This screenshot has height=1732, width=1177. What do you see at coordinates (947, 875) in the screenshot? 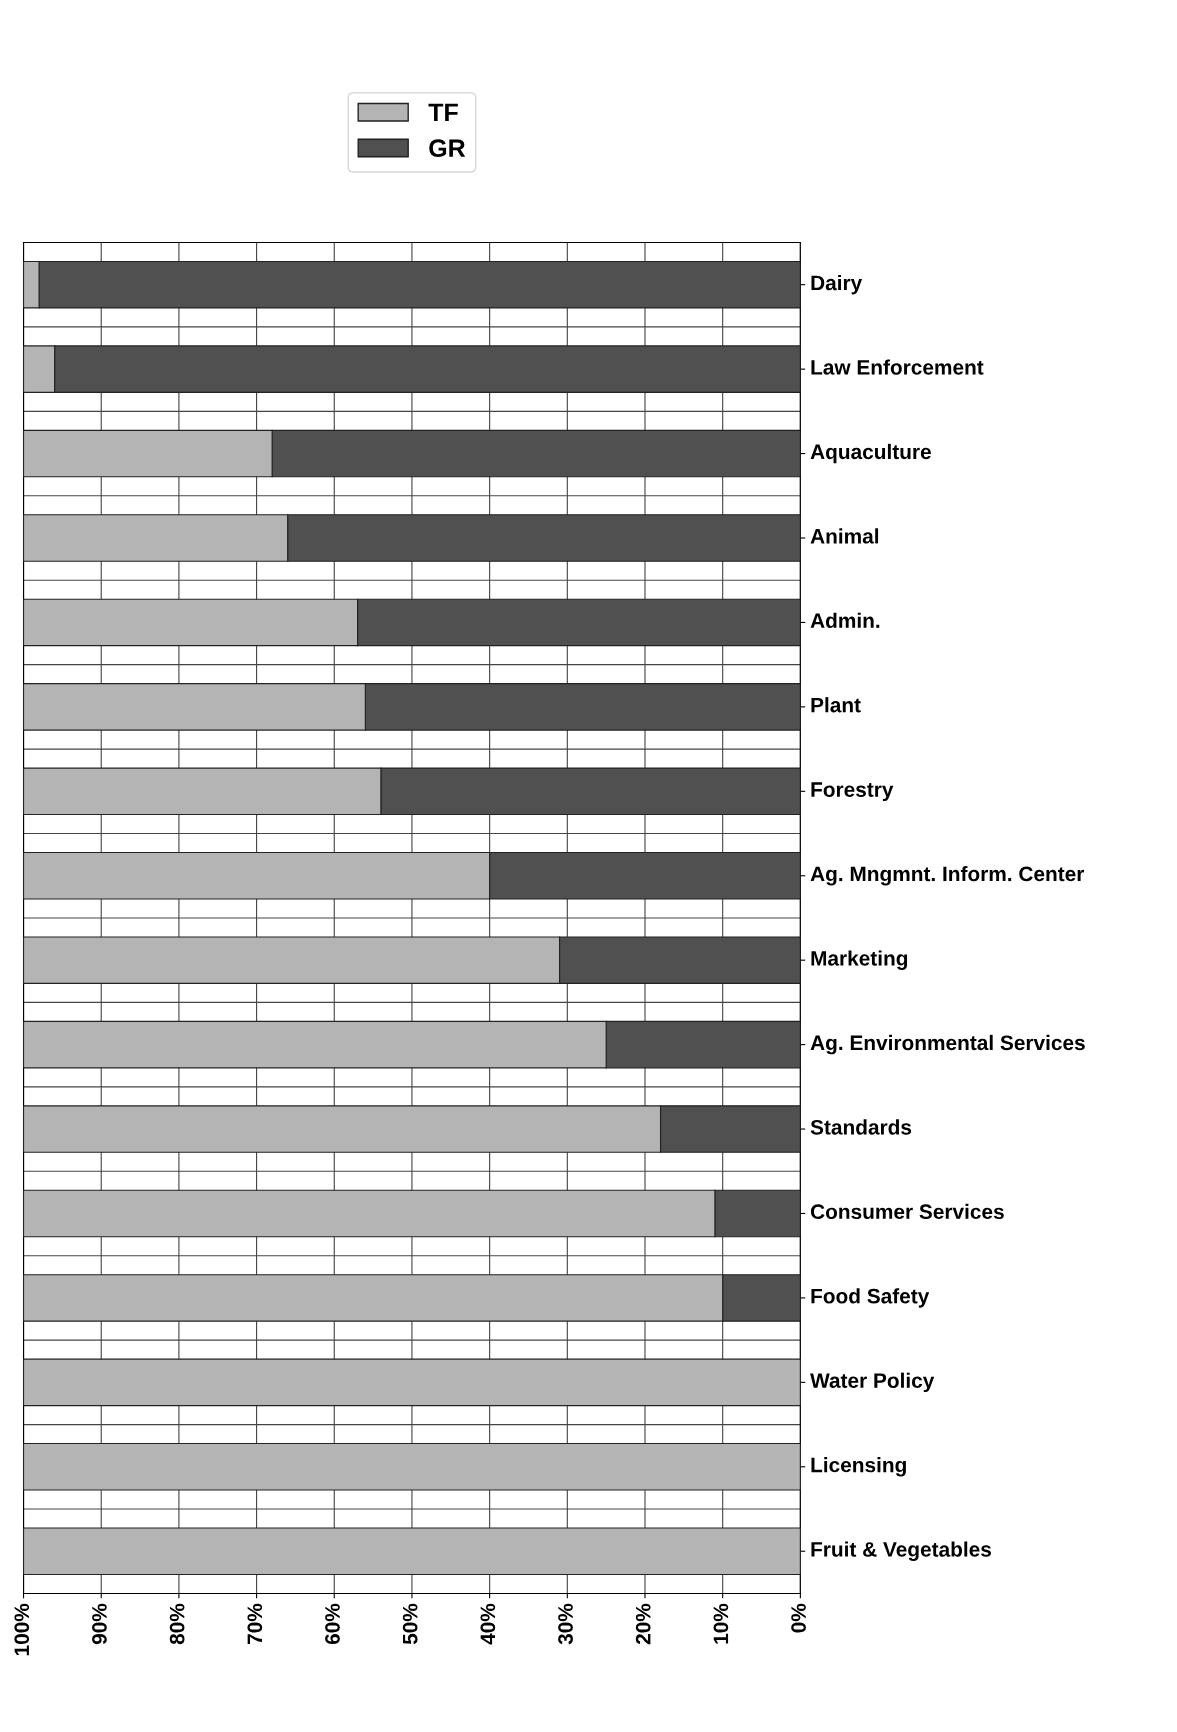
I see `y-tick-label: Ag. Mngmnt. Inform. Center` at bounding box center [947, 875].